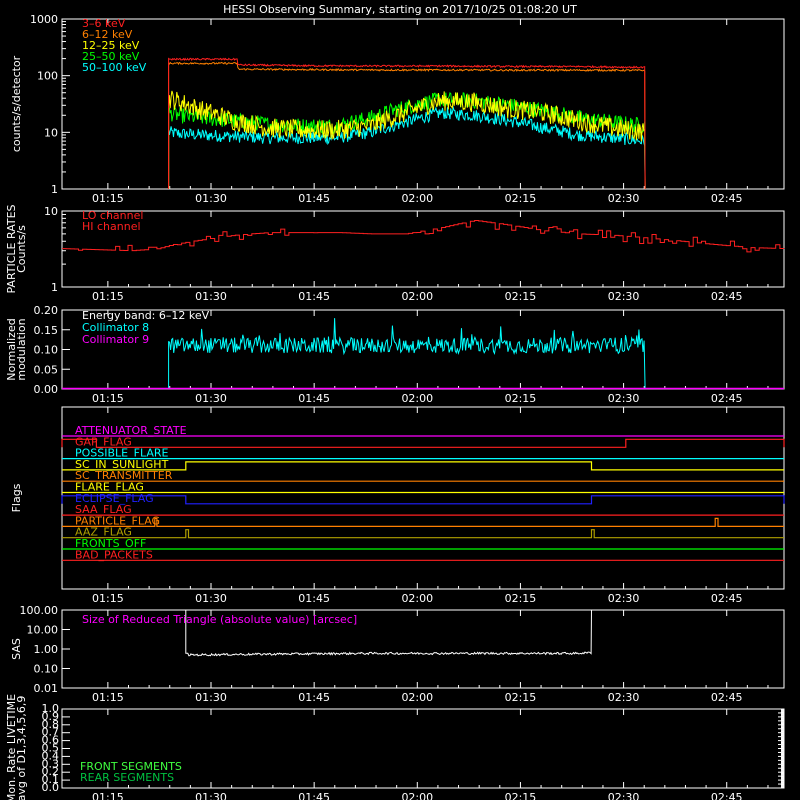 This screenshot has height=800, width=800. What do you see at coordinates (46, 688) in the screenshot?
I see `y-tick-label: 0.01` at bounding box center [46, 688].